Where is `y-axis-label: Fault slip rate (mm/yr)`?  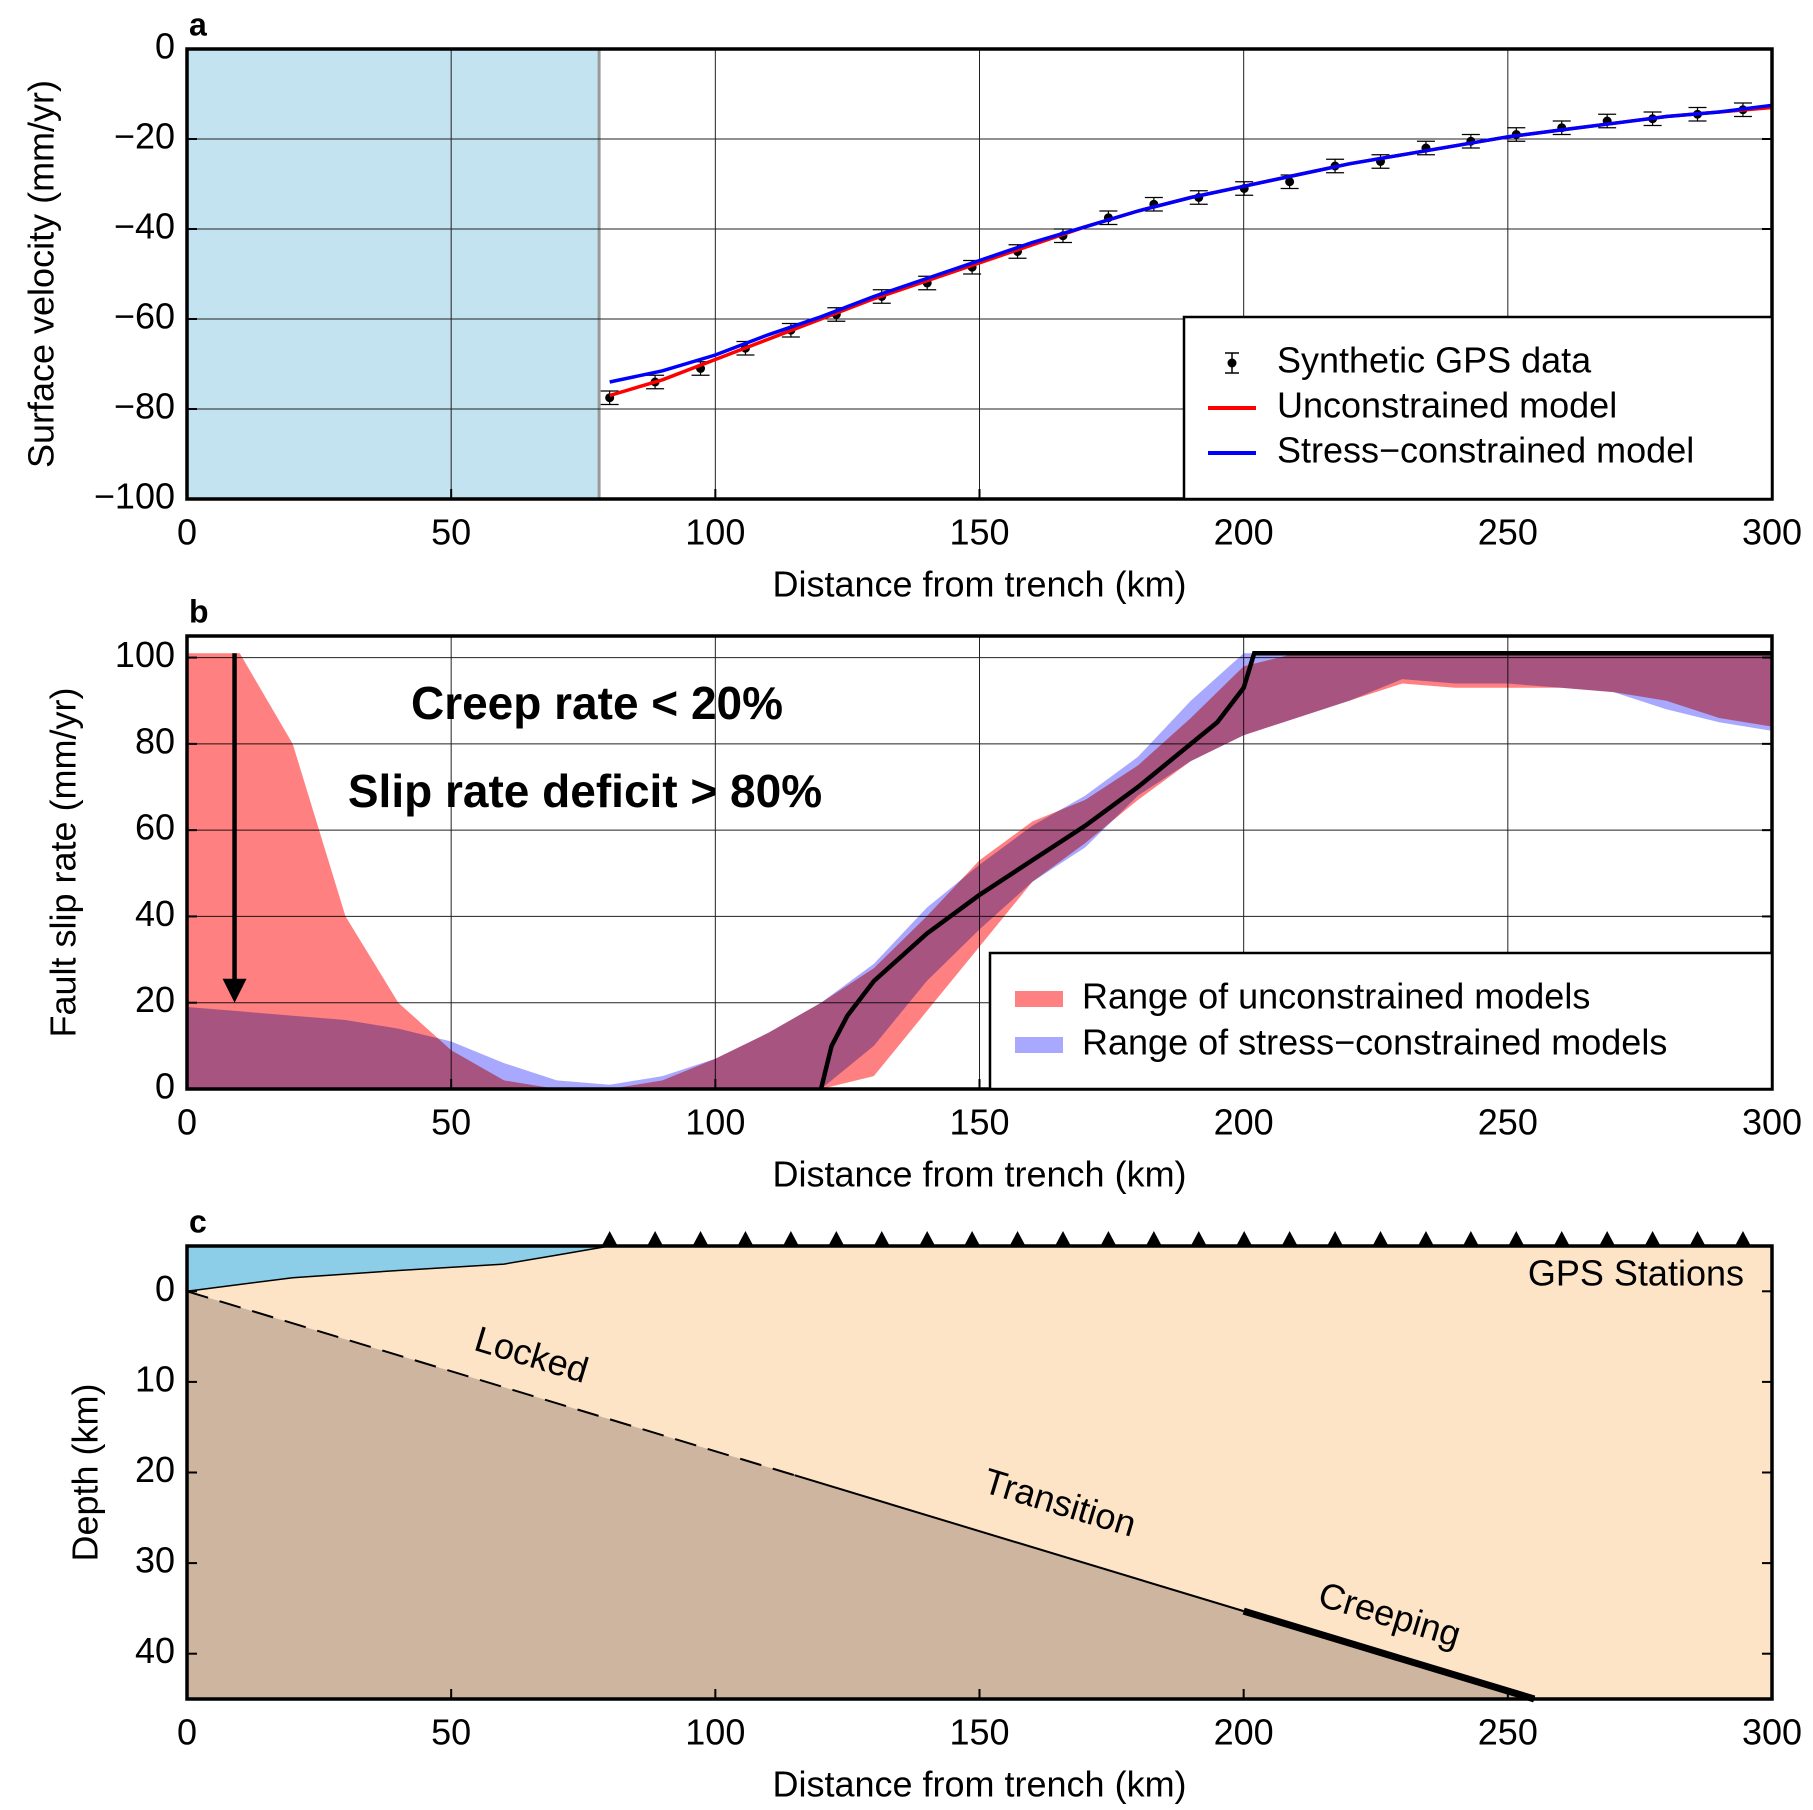 y-axis-label: Fault slip rate (mm/yr) is located at coordinates (63, 862).